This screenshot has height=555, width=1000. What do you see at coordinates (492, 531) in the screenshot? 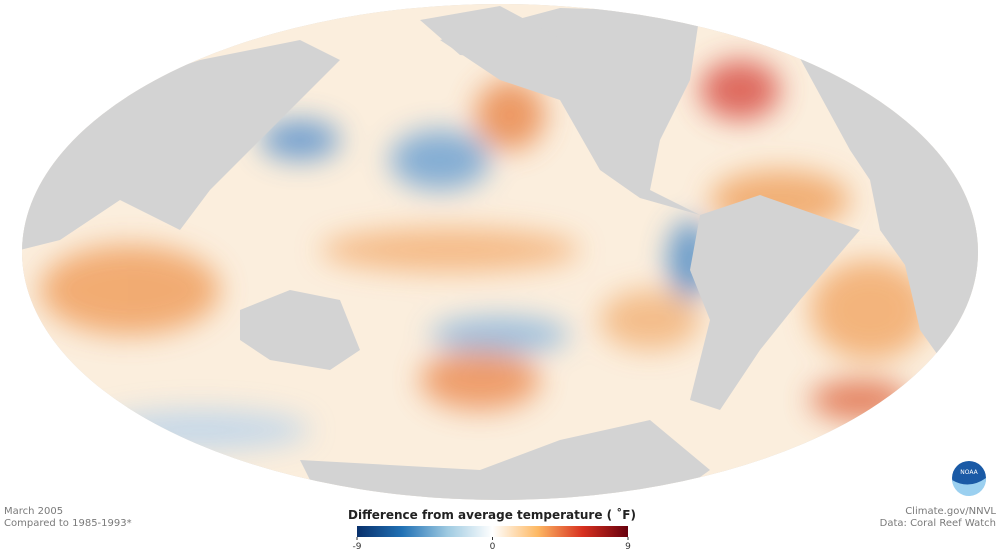
I see `colorbar` at bounding box center [492, 531].